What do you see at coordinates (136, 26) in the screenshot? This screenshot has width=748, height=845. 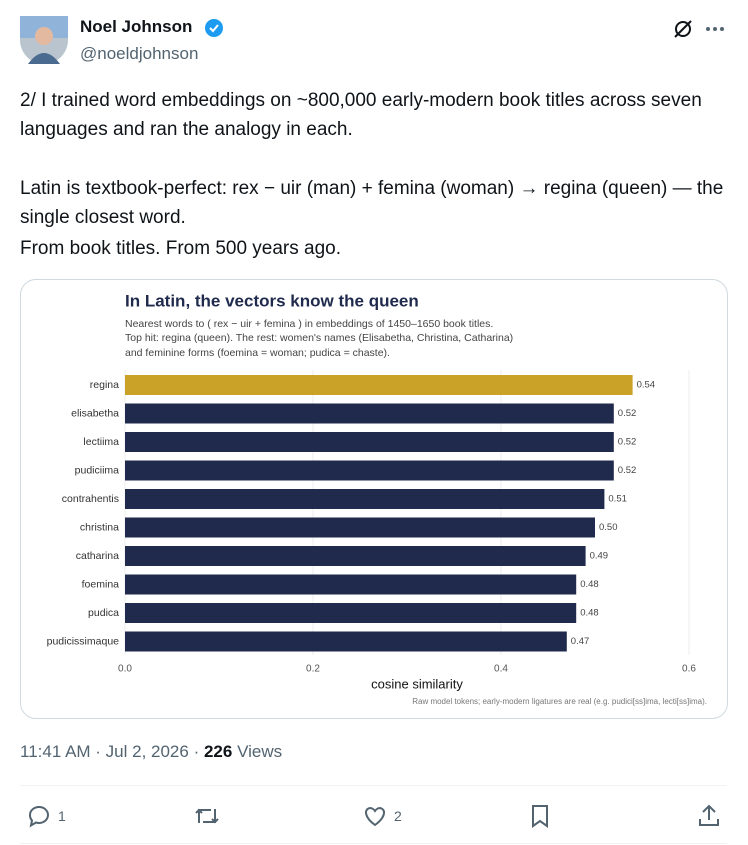 I see `author-name: Noel Johnson` at bounding box center [136, 26].